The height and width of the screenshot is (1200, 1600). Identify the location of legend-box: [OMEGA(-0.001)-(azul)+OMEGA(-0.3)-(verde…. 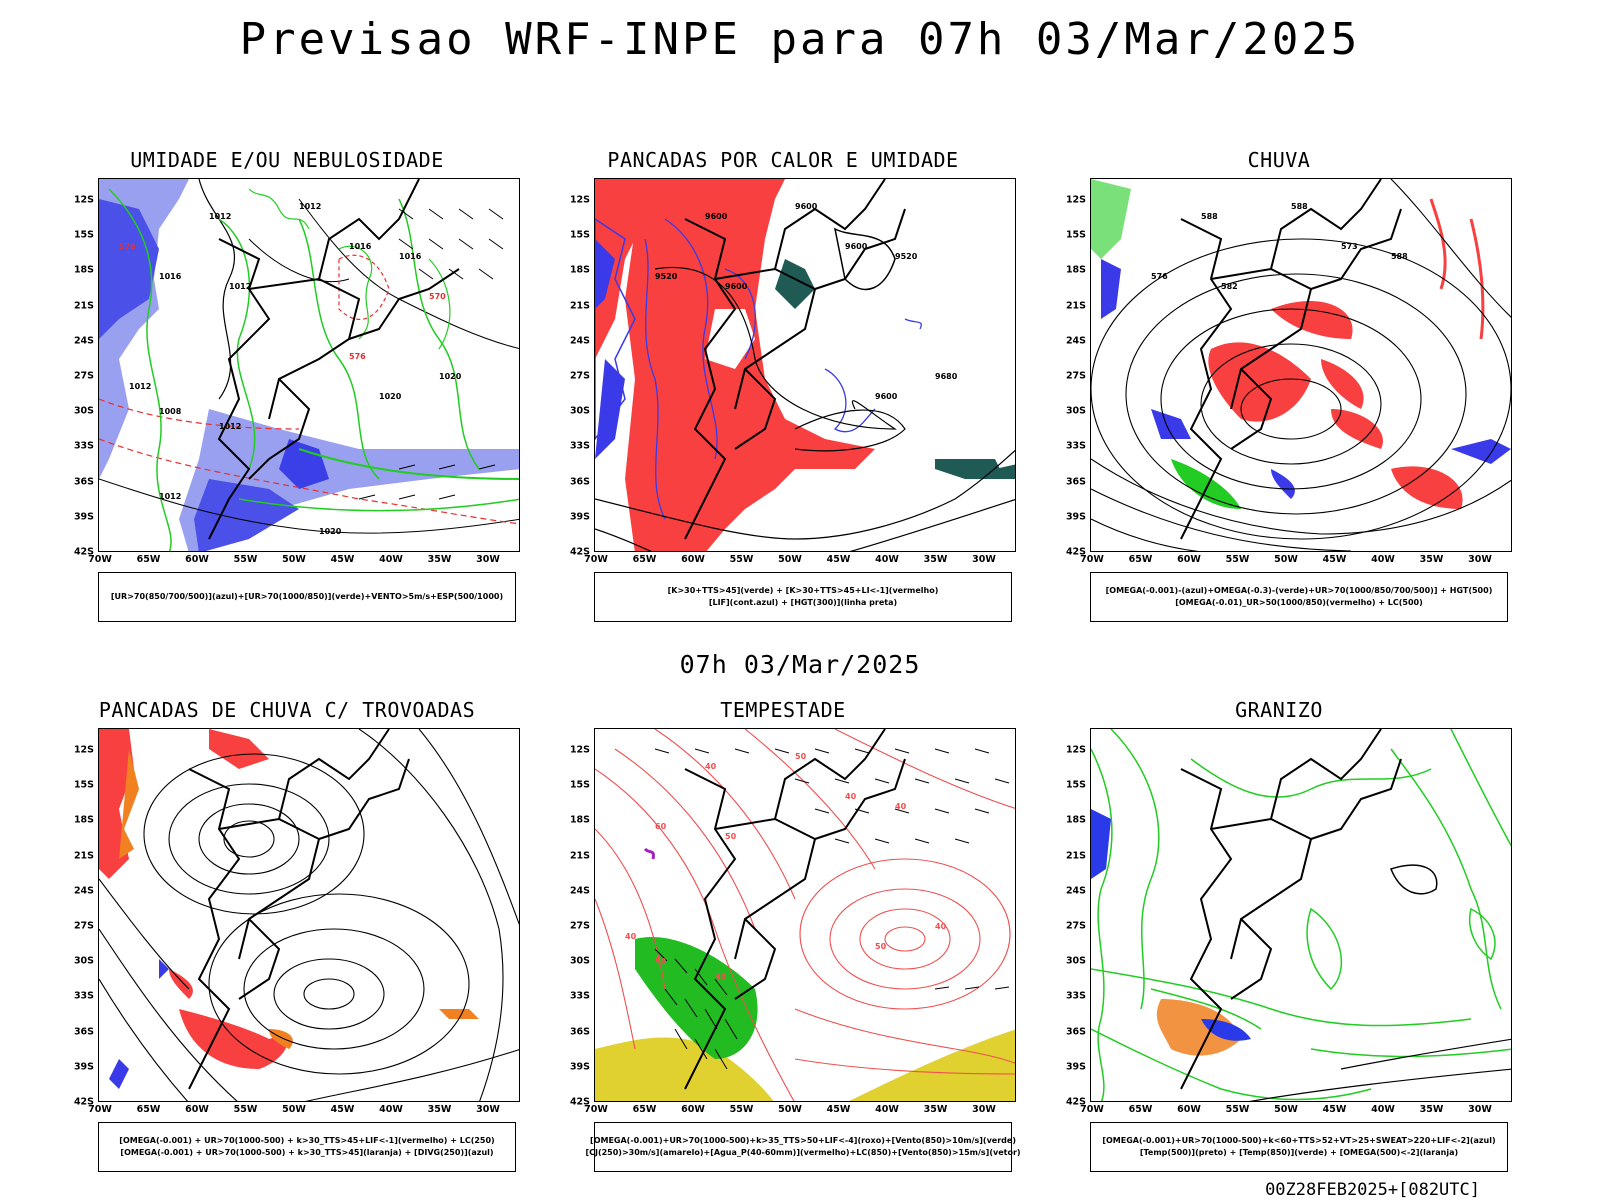
(1299, 597).